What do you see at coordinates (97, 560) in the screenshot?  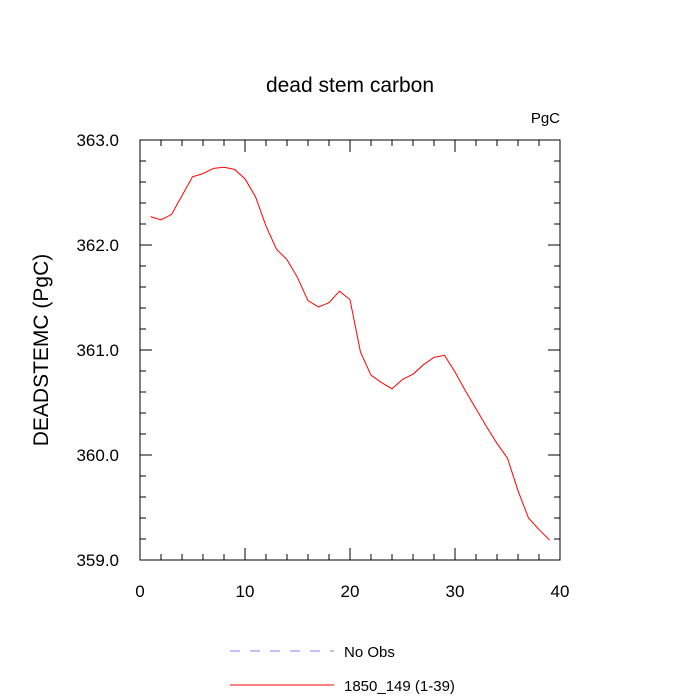 I see `y-tick-label: 359.0` at bounding box center [97, 560].